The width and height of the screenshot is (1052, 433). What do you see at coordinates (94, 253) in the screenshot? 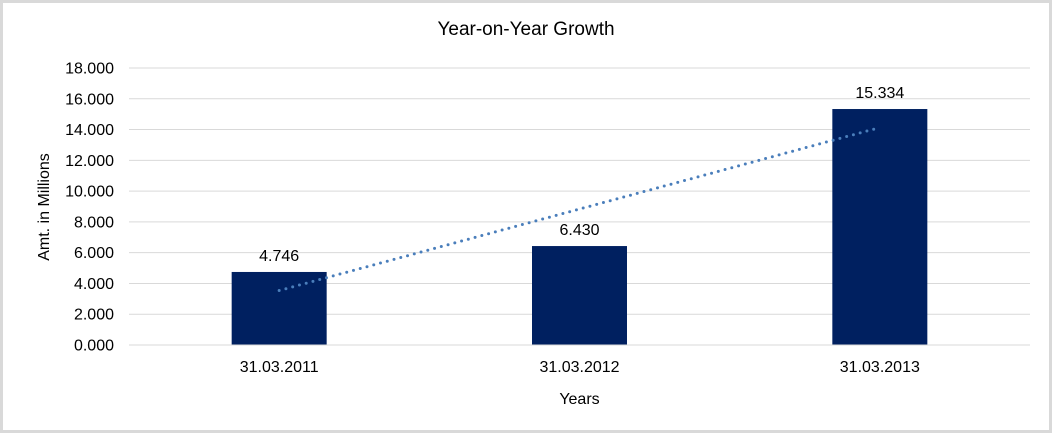
I see `y-tick-label: 6.000` at bounding box center [94, 253].